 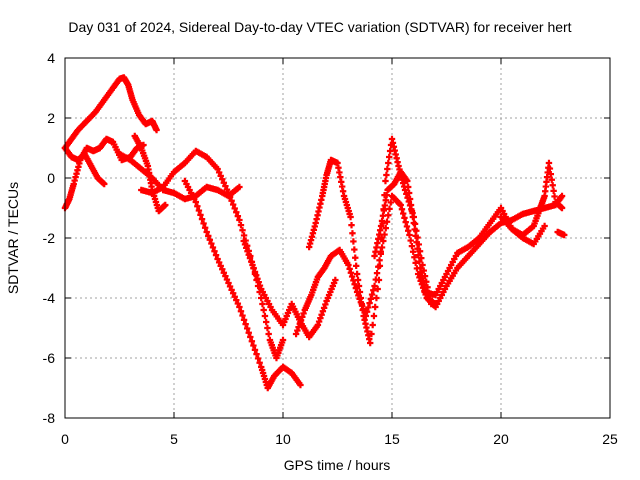 What do you see at coordinates (49, 358) in the screenshot?
I see `y-tick-label: -6` at bounding box center [49, 358].